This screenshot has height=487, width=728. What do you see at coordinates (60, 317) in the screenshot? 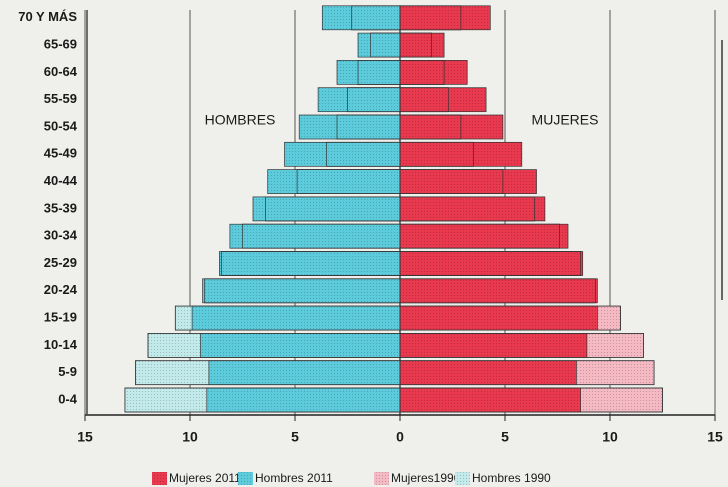
I see `y-tick-label: 15-19` at bounding box center [60, 317].